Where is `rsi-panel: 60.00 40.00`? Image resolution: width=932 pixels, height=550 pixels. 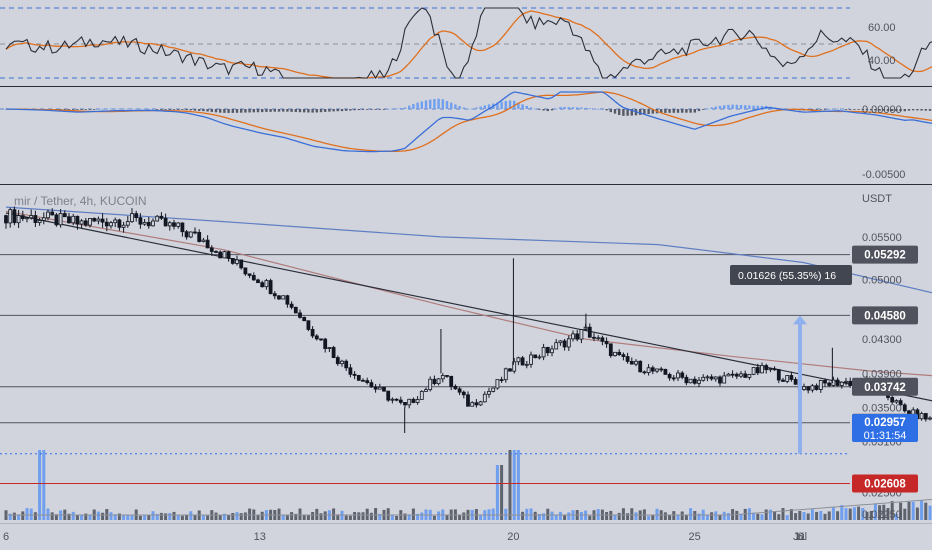 rsi-panel: 60.00 40.00 is located at coordinates (466, 43).